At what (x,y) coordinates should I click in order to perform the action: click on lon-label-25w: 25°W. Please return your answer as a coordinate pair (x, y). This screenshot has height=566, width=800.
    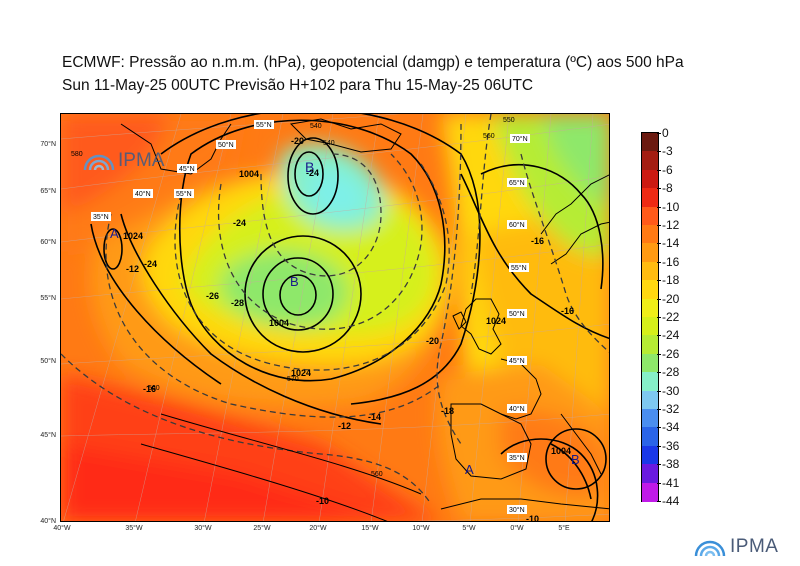
    Looking at the image, I should click on (262, 528).